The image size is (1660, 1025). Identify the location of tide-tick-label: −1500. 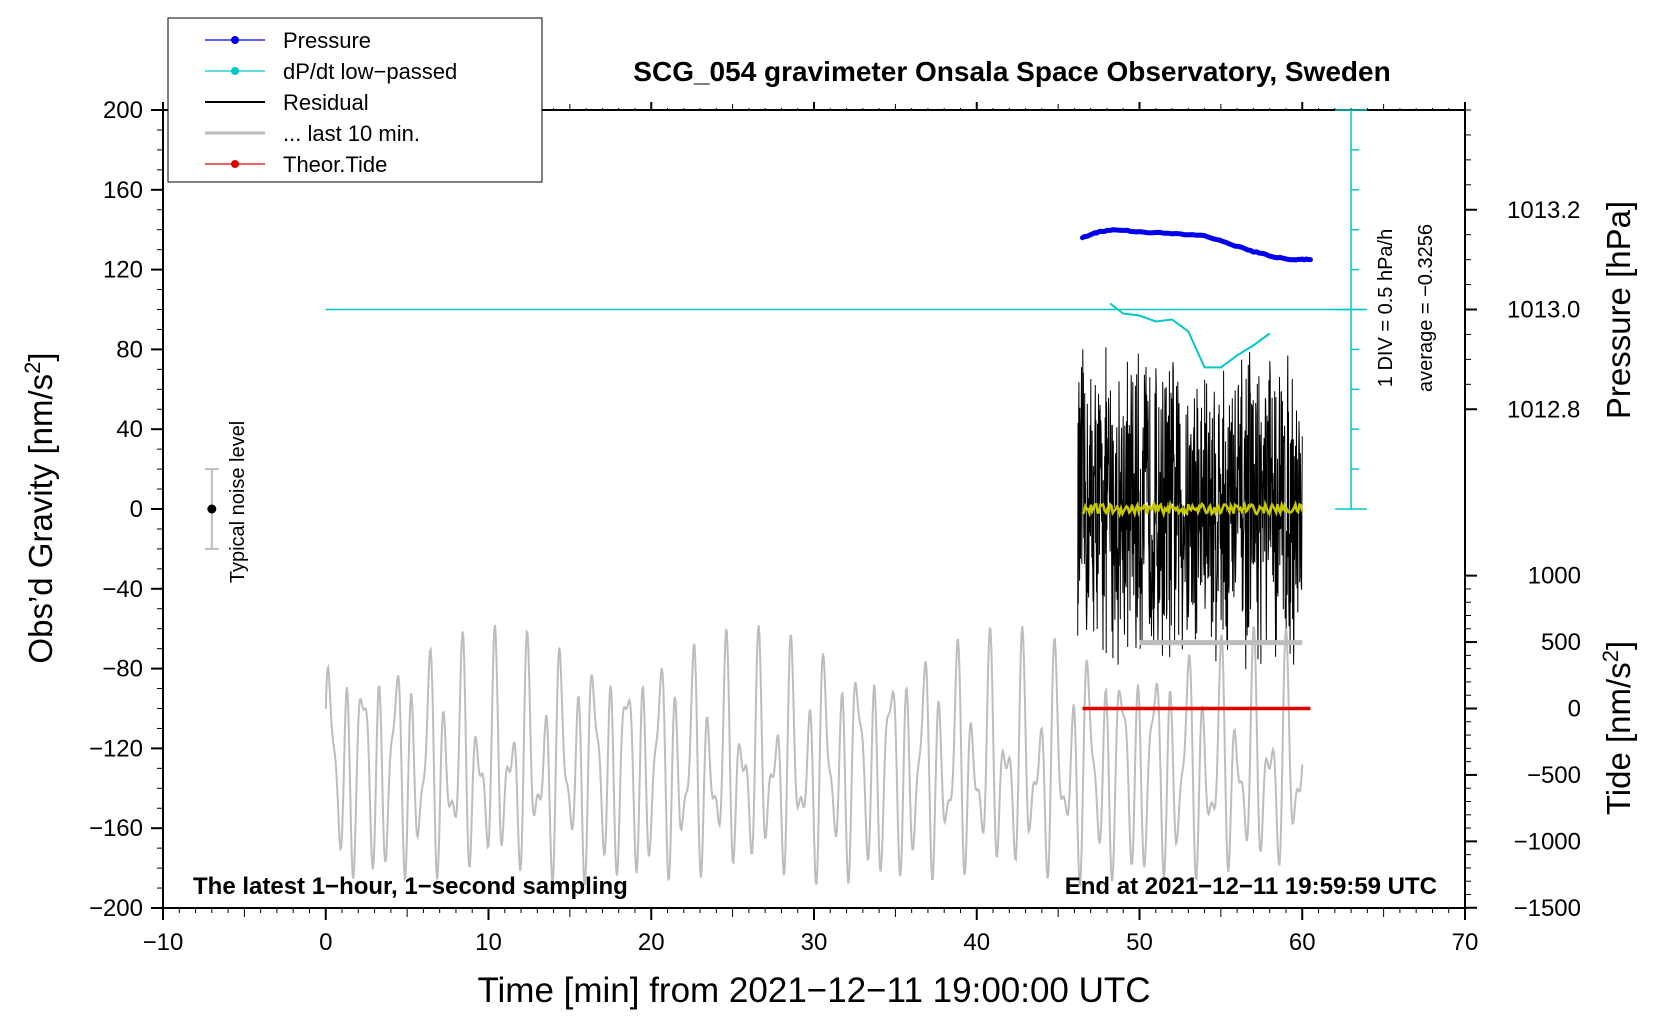
(1547, 908).